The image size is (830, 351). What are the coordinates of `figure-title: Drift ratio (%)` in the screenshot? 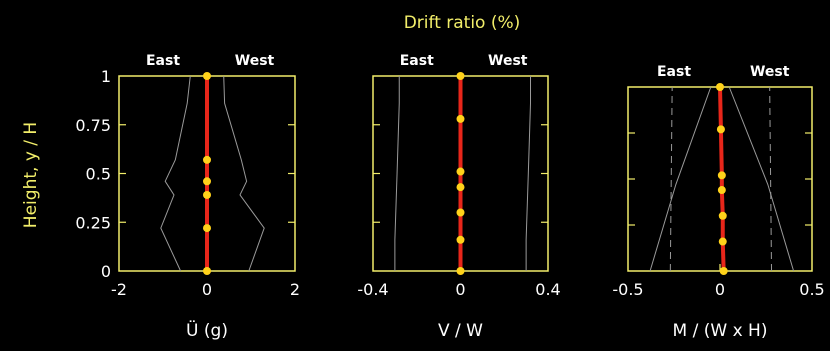 It's located at (462, 23).